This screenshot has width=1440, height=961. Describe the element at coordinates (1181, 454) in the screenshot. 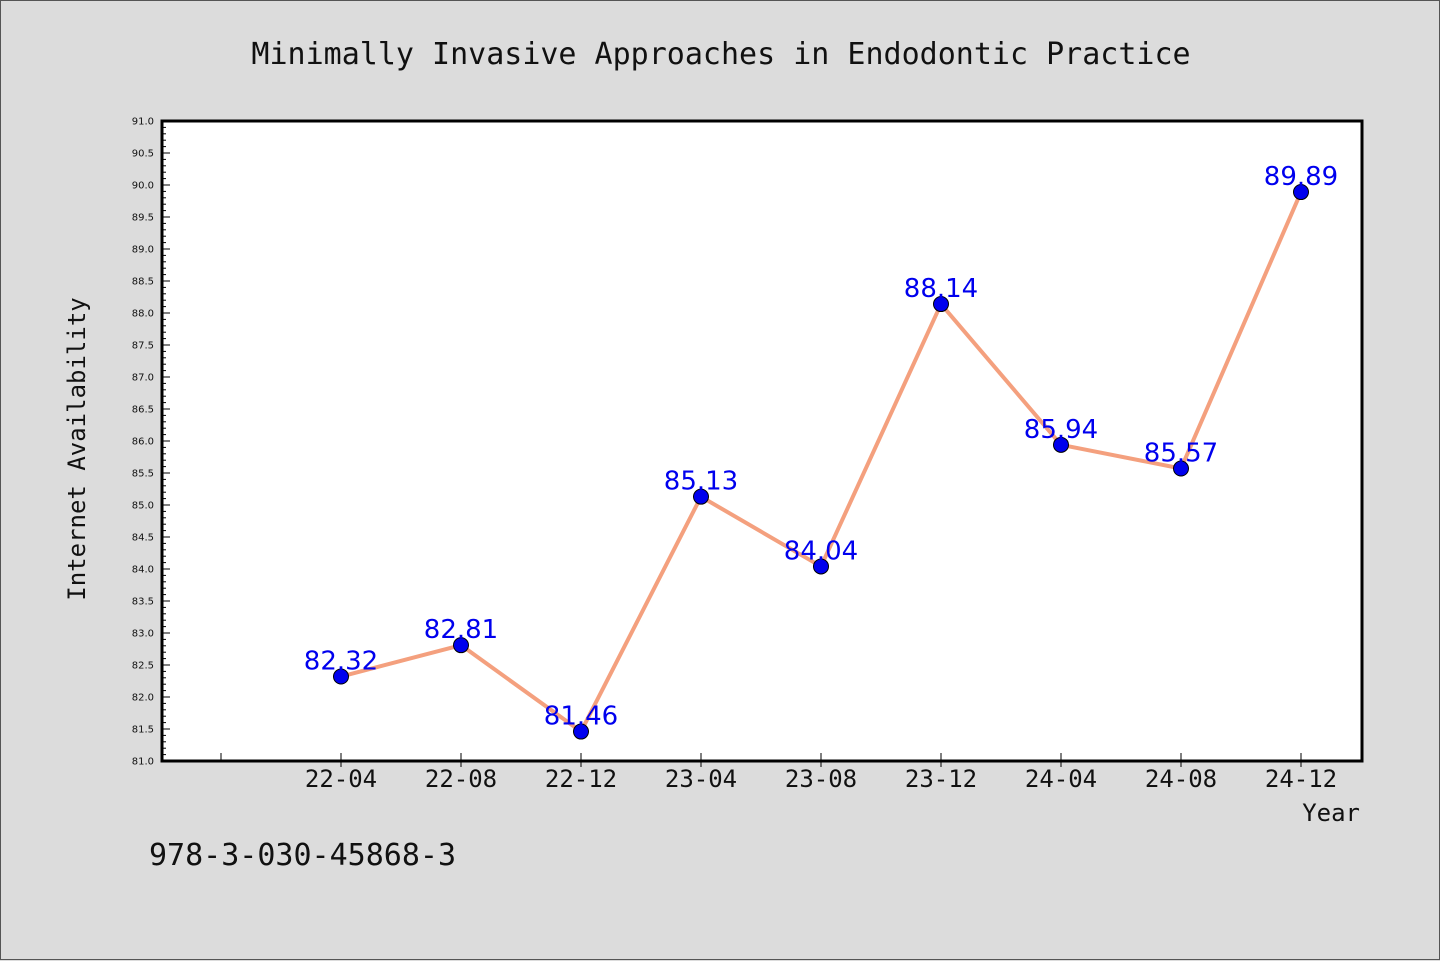

I see `data-label: 85.57` at that location.